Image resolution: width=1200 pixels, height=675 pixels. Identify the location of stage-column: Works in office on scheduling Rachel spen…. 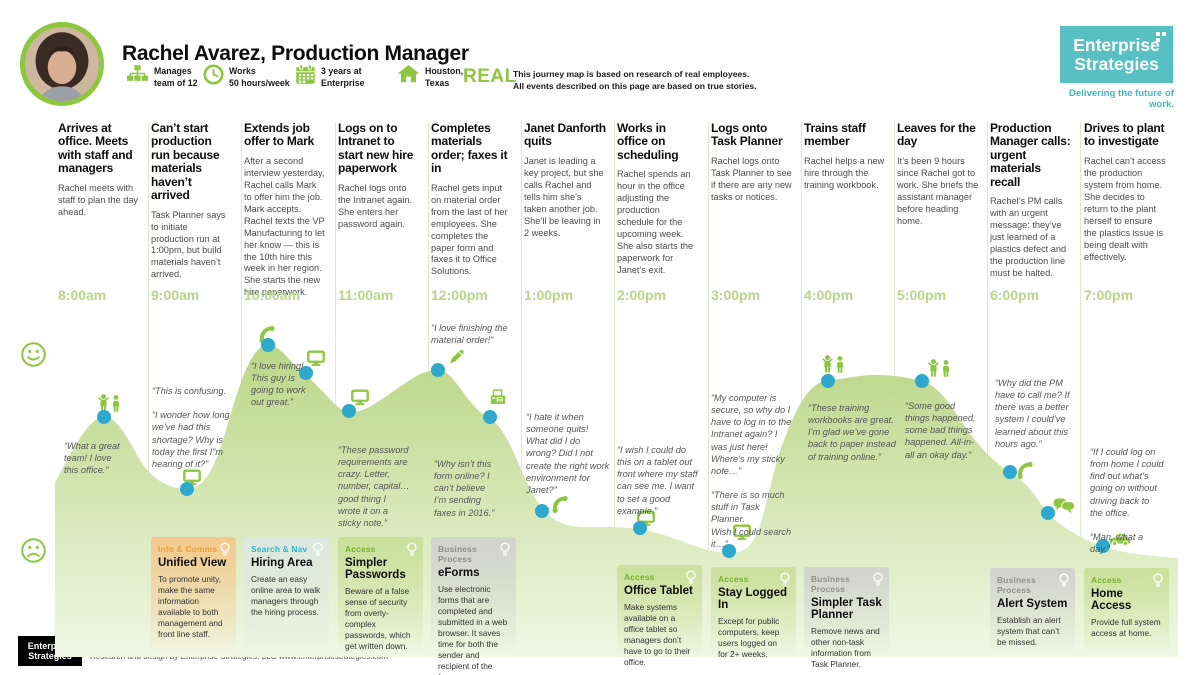
(658, 199).